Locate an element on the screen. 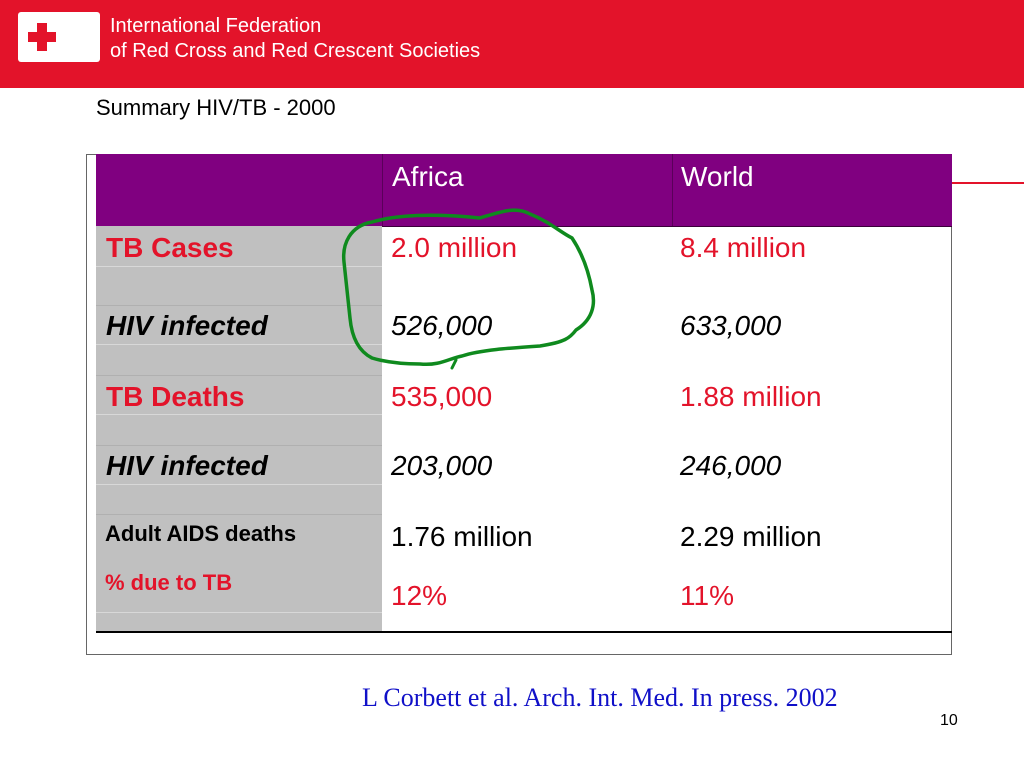 The height and width of the screenshot is (768, 1024). slide-title: Summary HIV/TB - 2000 is located at coordinates (216, 107).